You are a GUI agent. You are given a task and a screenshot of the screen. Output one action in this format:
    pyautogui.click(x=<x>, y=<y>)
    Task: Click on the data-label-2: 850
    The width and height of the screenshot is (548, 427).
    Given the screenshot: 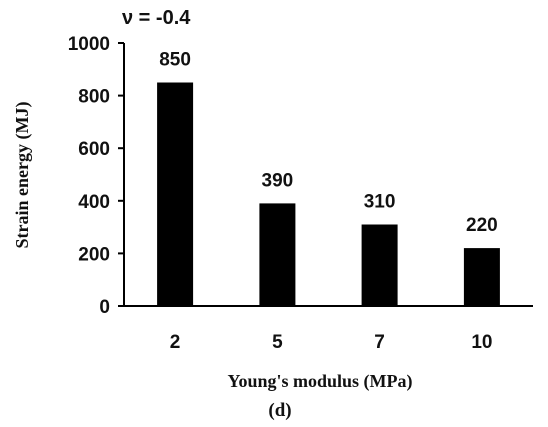 What is the action you would take?
    pyautogui.click(x=175, y=60)
    